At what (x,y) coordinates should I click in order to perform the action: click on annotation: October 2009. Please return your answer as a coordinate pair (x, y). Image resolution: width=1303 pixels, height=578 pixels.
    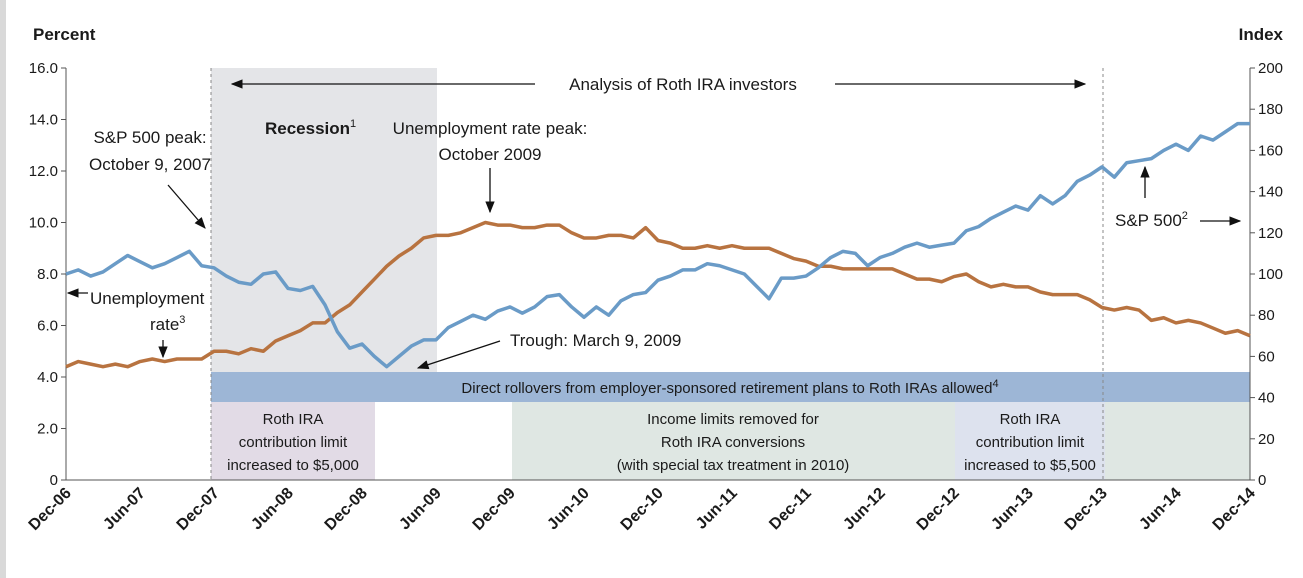
    Looking at the image, I should click on (489, 154).